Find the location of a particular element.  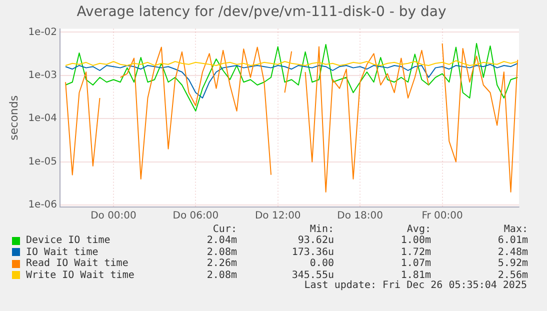

text: 1.72m is located at coordinates (415, 252).